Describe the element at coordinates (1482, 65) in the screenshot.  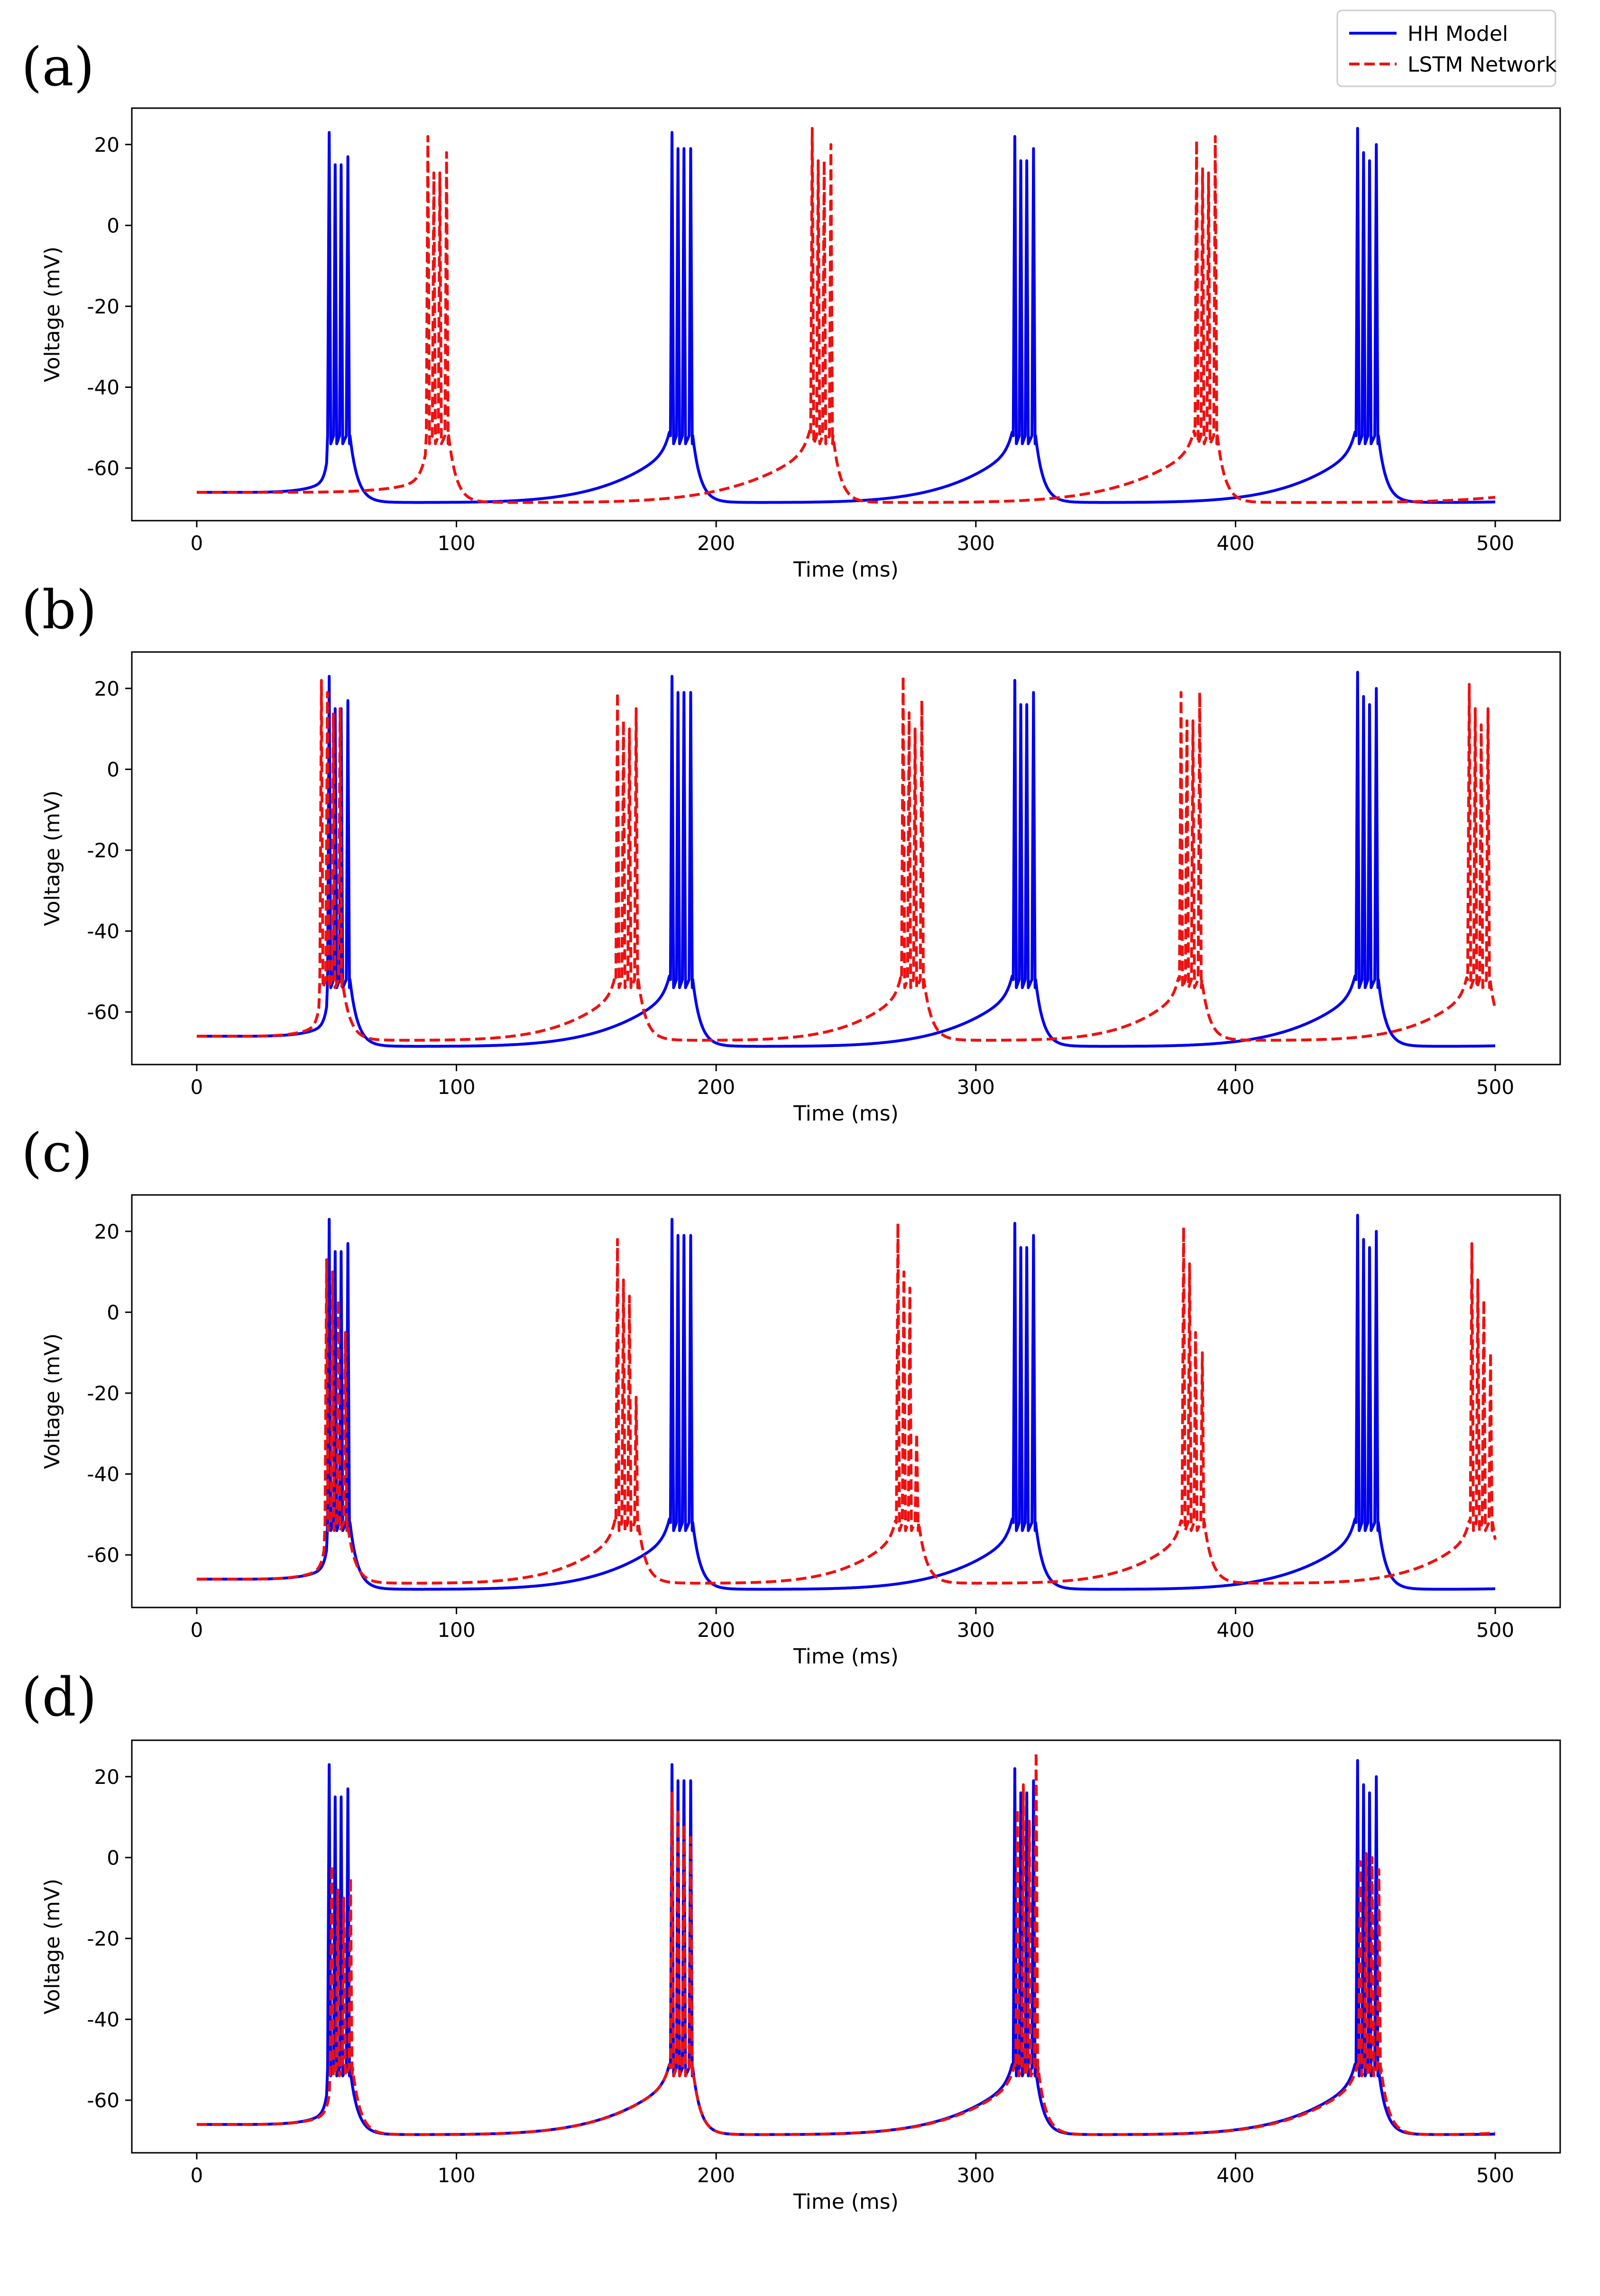
I see `legend-lstm-label: LSTM Network` at that location.